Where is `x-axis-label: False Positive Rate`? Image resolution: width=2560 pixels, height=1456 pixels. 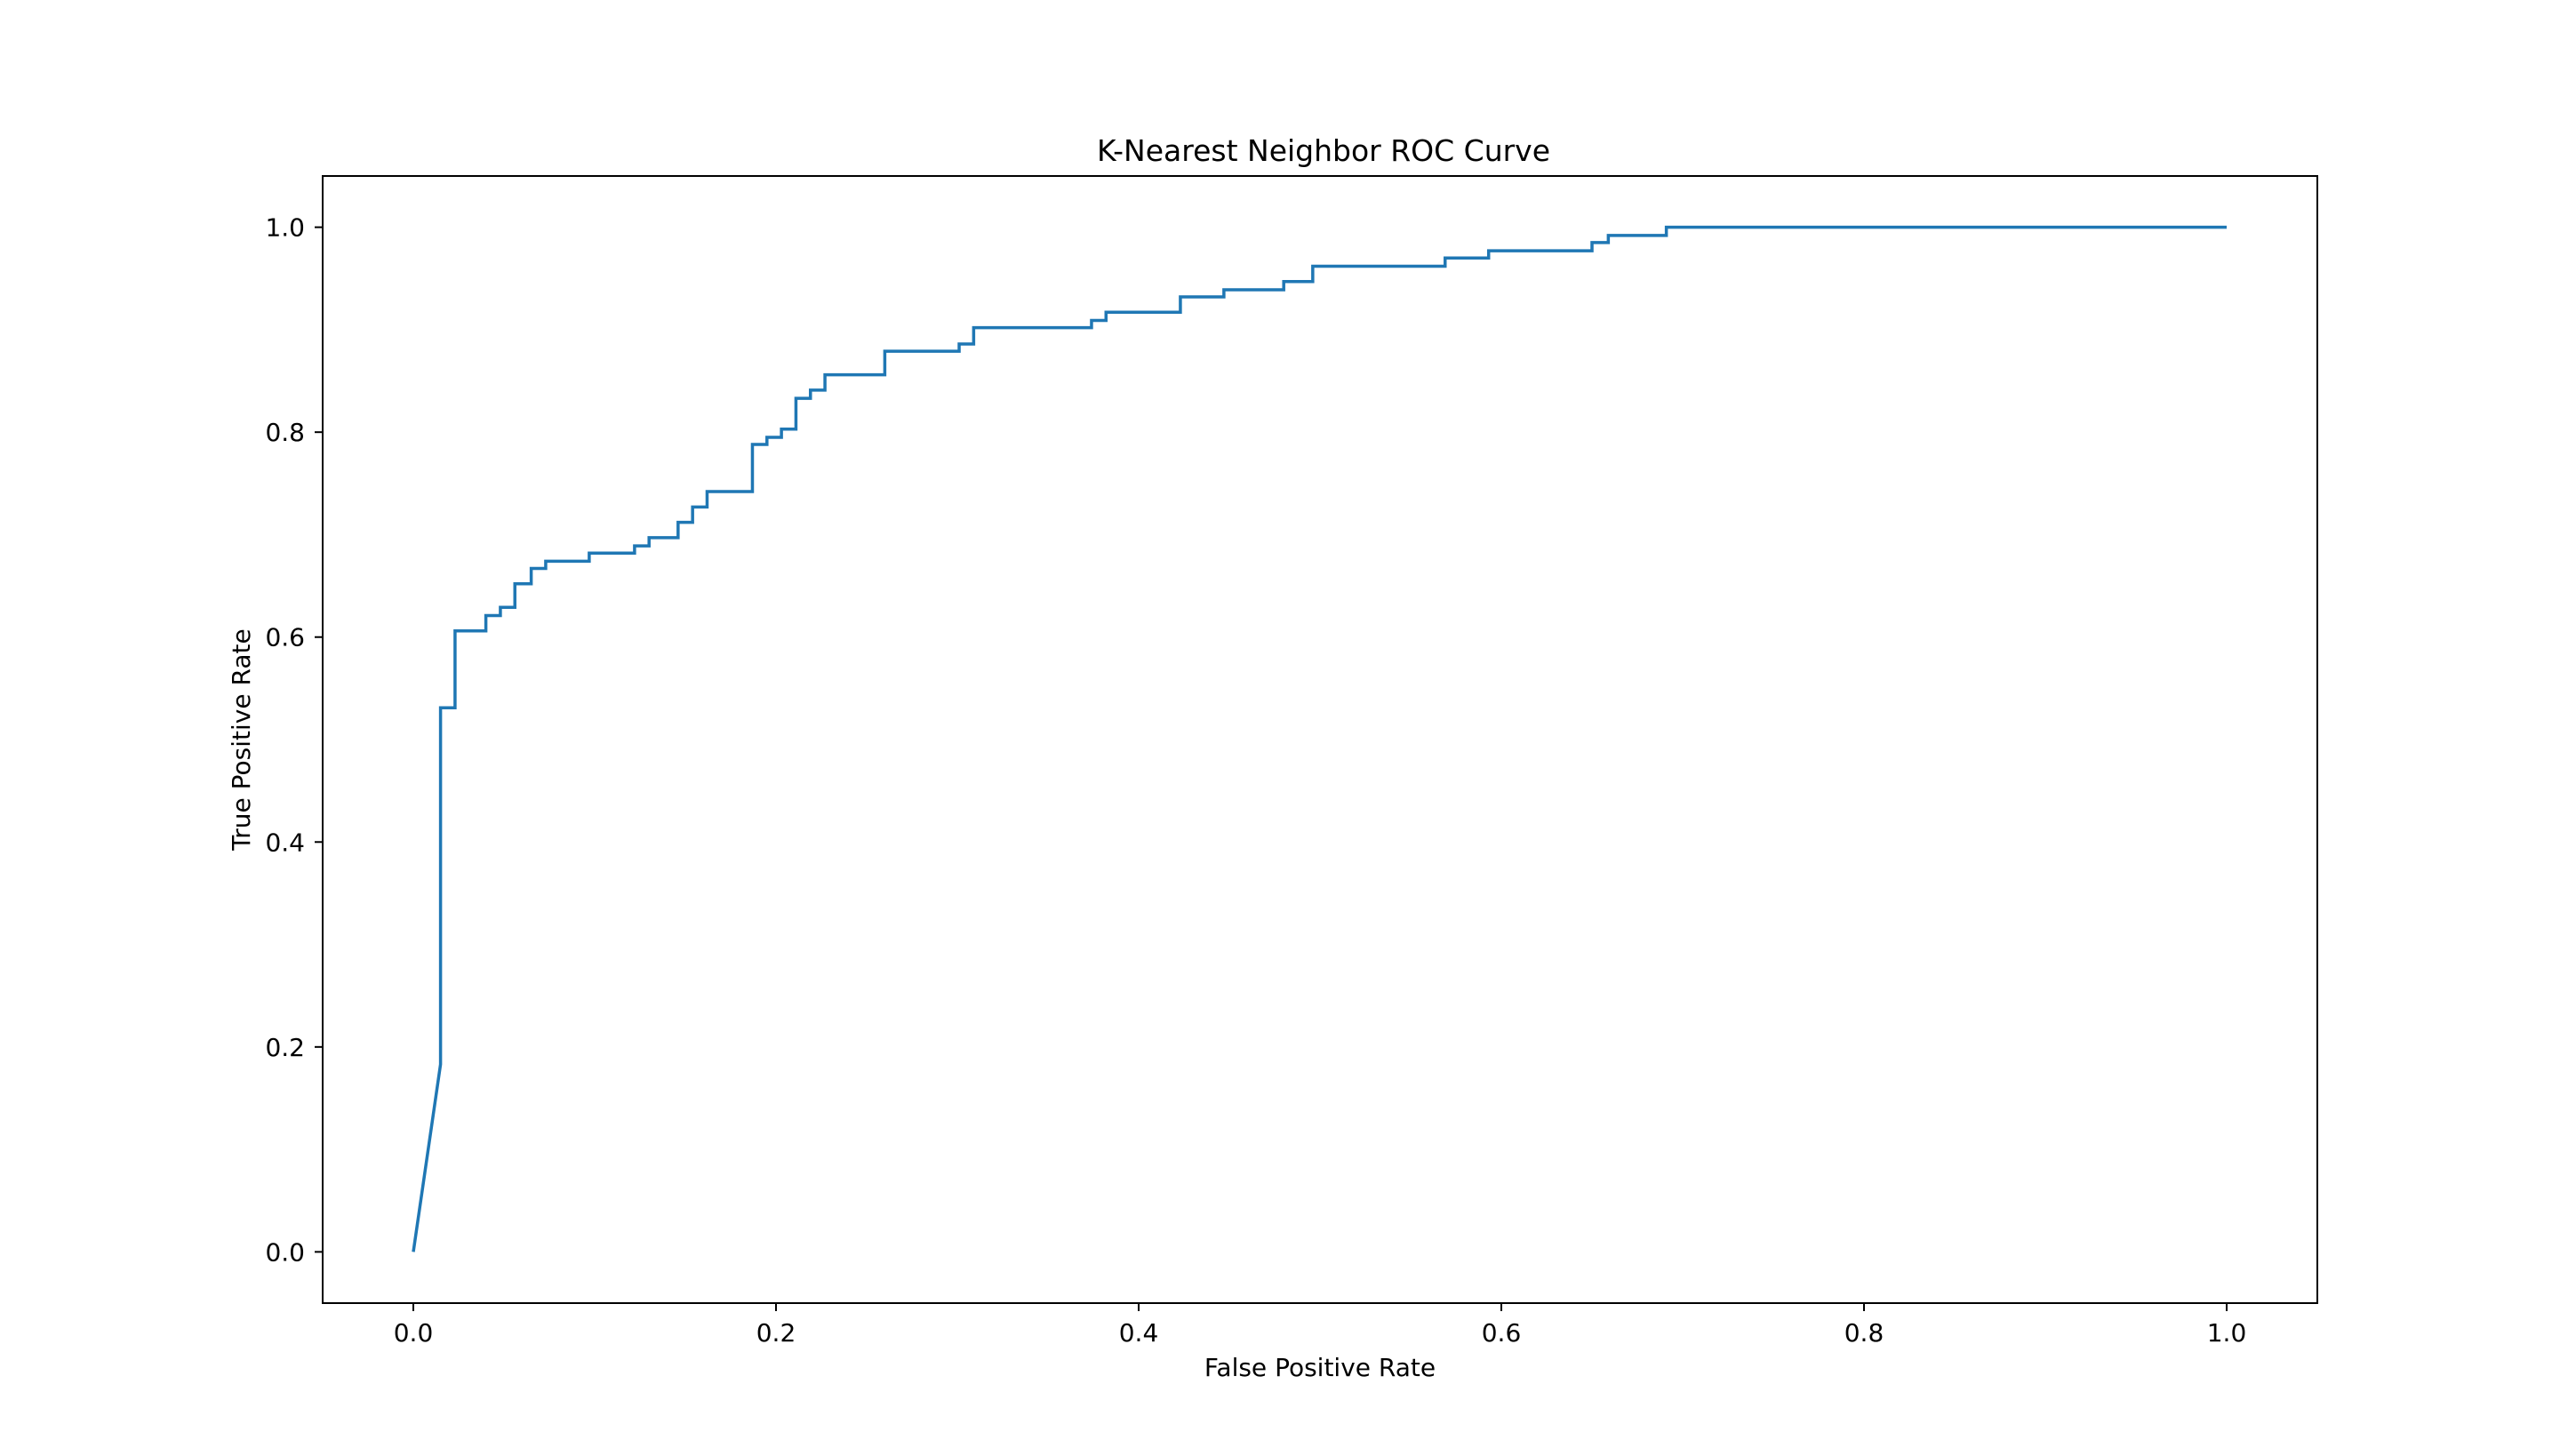 x-axis-label: False Positive Rate is located at coordinates (1320, 1367).